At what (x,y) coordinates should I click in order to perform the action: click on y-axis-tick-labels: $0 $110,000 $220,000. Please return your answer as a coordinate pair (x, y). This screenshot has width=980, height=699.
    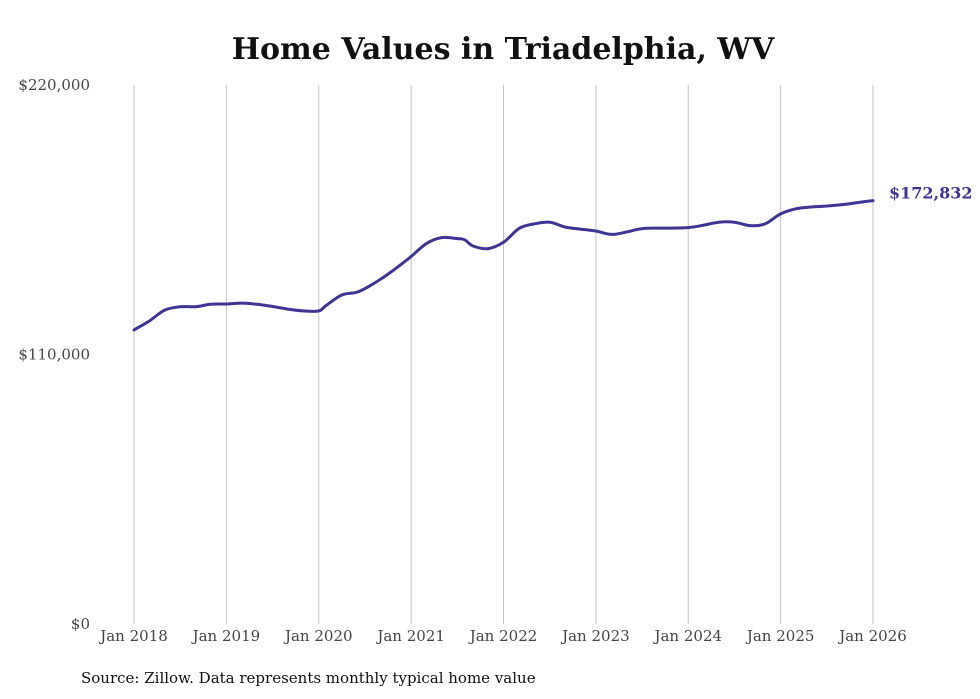
    Looking at the image, I should click on (54, 354).